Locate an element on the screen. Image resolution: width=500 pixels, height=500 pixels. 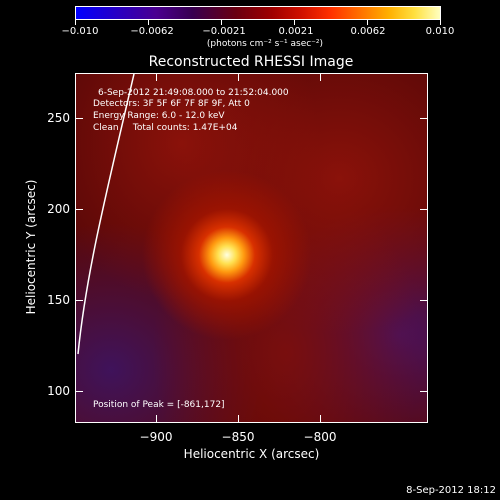
colorbar-label: −0.010 is located at coordinates (80, 31).